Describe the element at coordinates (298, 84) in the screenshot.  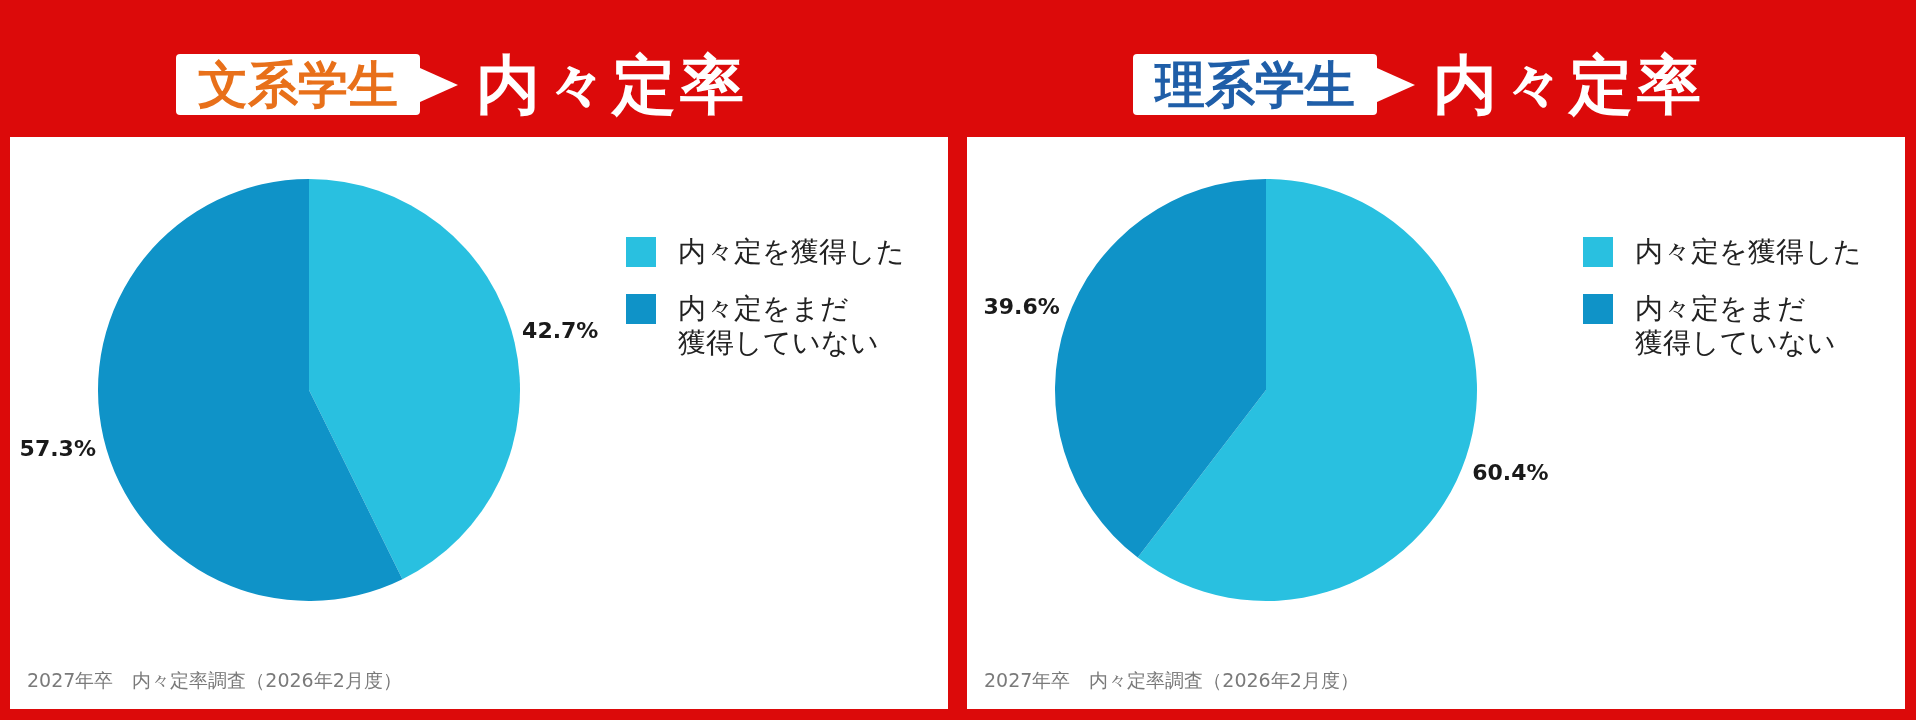
I see `chart-title: 文系学生` at that location.